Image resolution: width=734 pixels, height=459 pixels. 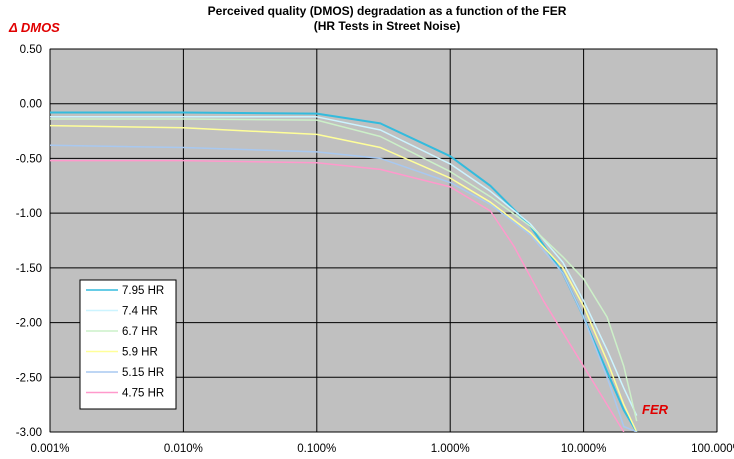 I want to click on legend: 7.95 HR 7.4 HR 6.7 HR 5.9 HR 5.15 HR 4.75 HR, so click(x=128, y=344).